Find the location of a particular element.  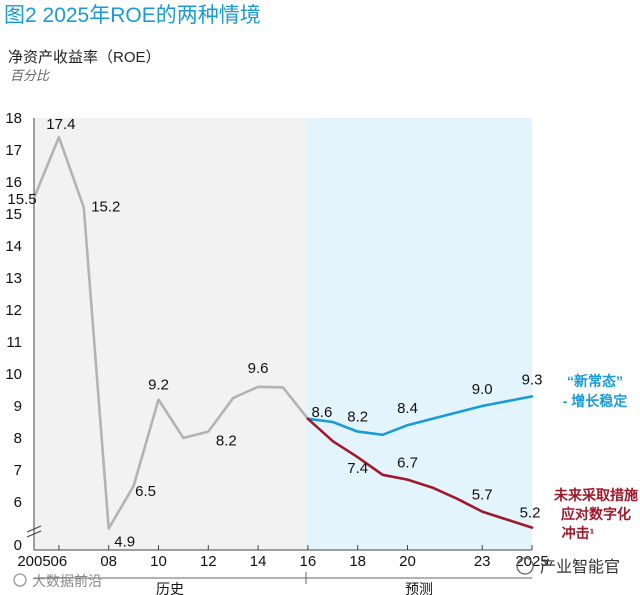

segment-label-history: 历史 is located at coordinates (170, 588).